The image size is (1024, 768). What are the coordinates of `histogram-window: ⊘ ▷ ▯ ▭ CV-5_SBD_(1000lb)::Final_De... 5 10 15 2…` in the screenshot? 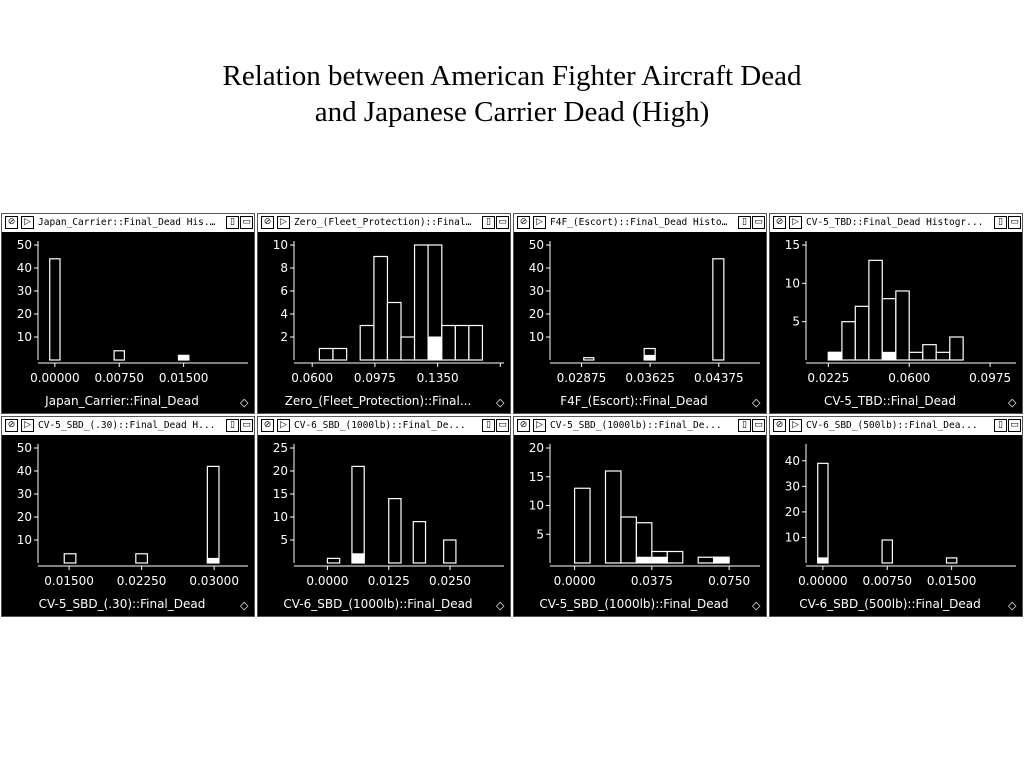 It's located at (640, 516).